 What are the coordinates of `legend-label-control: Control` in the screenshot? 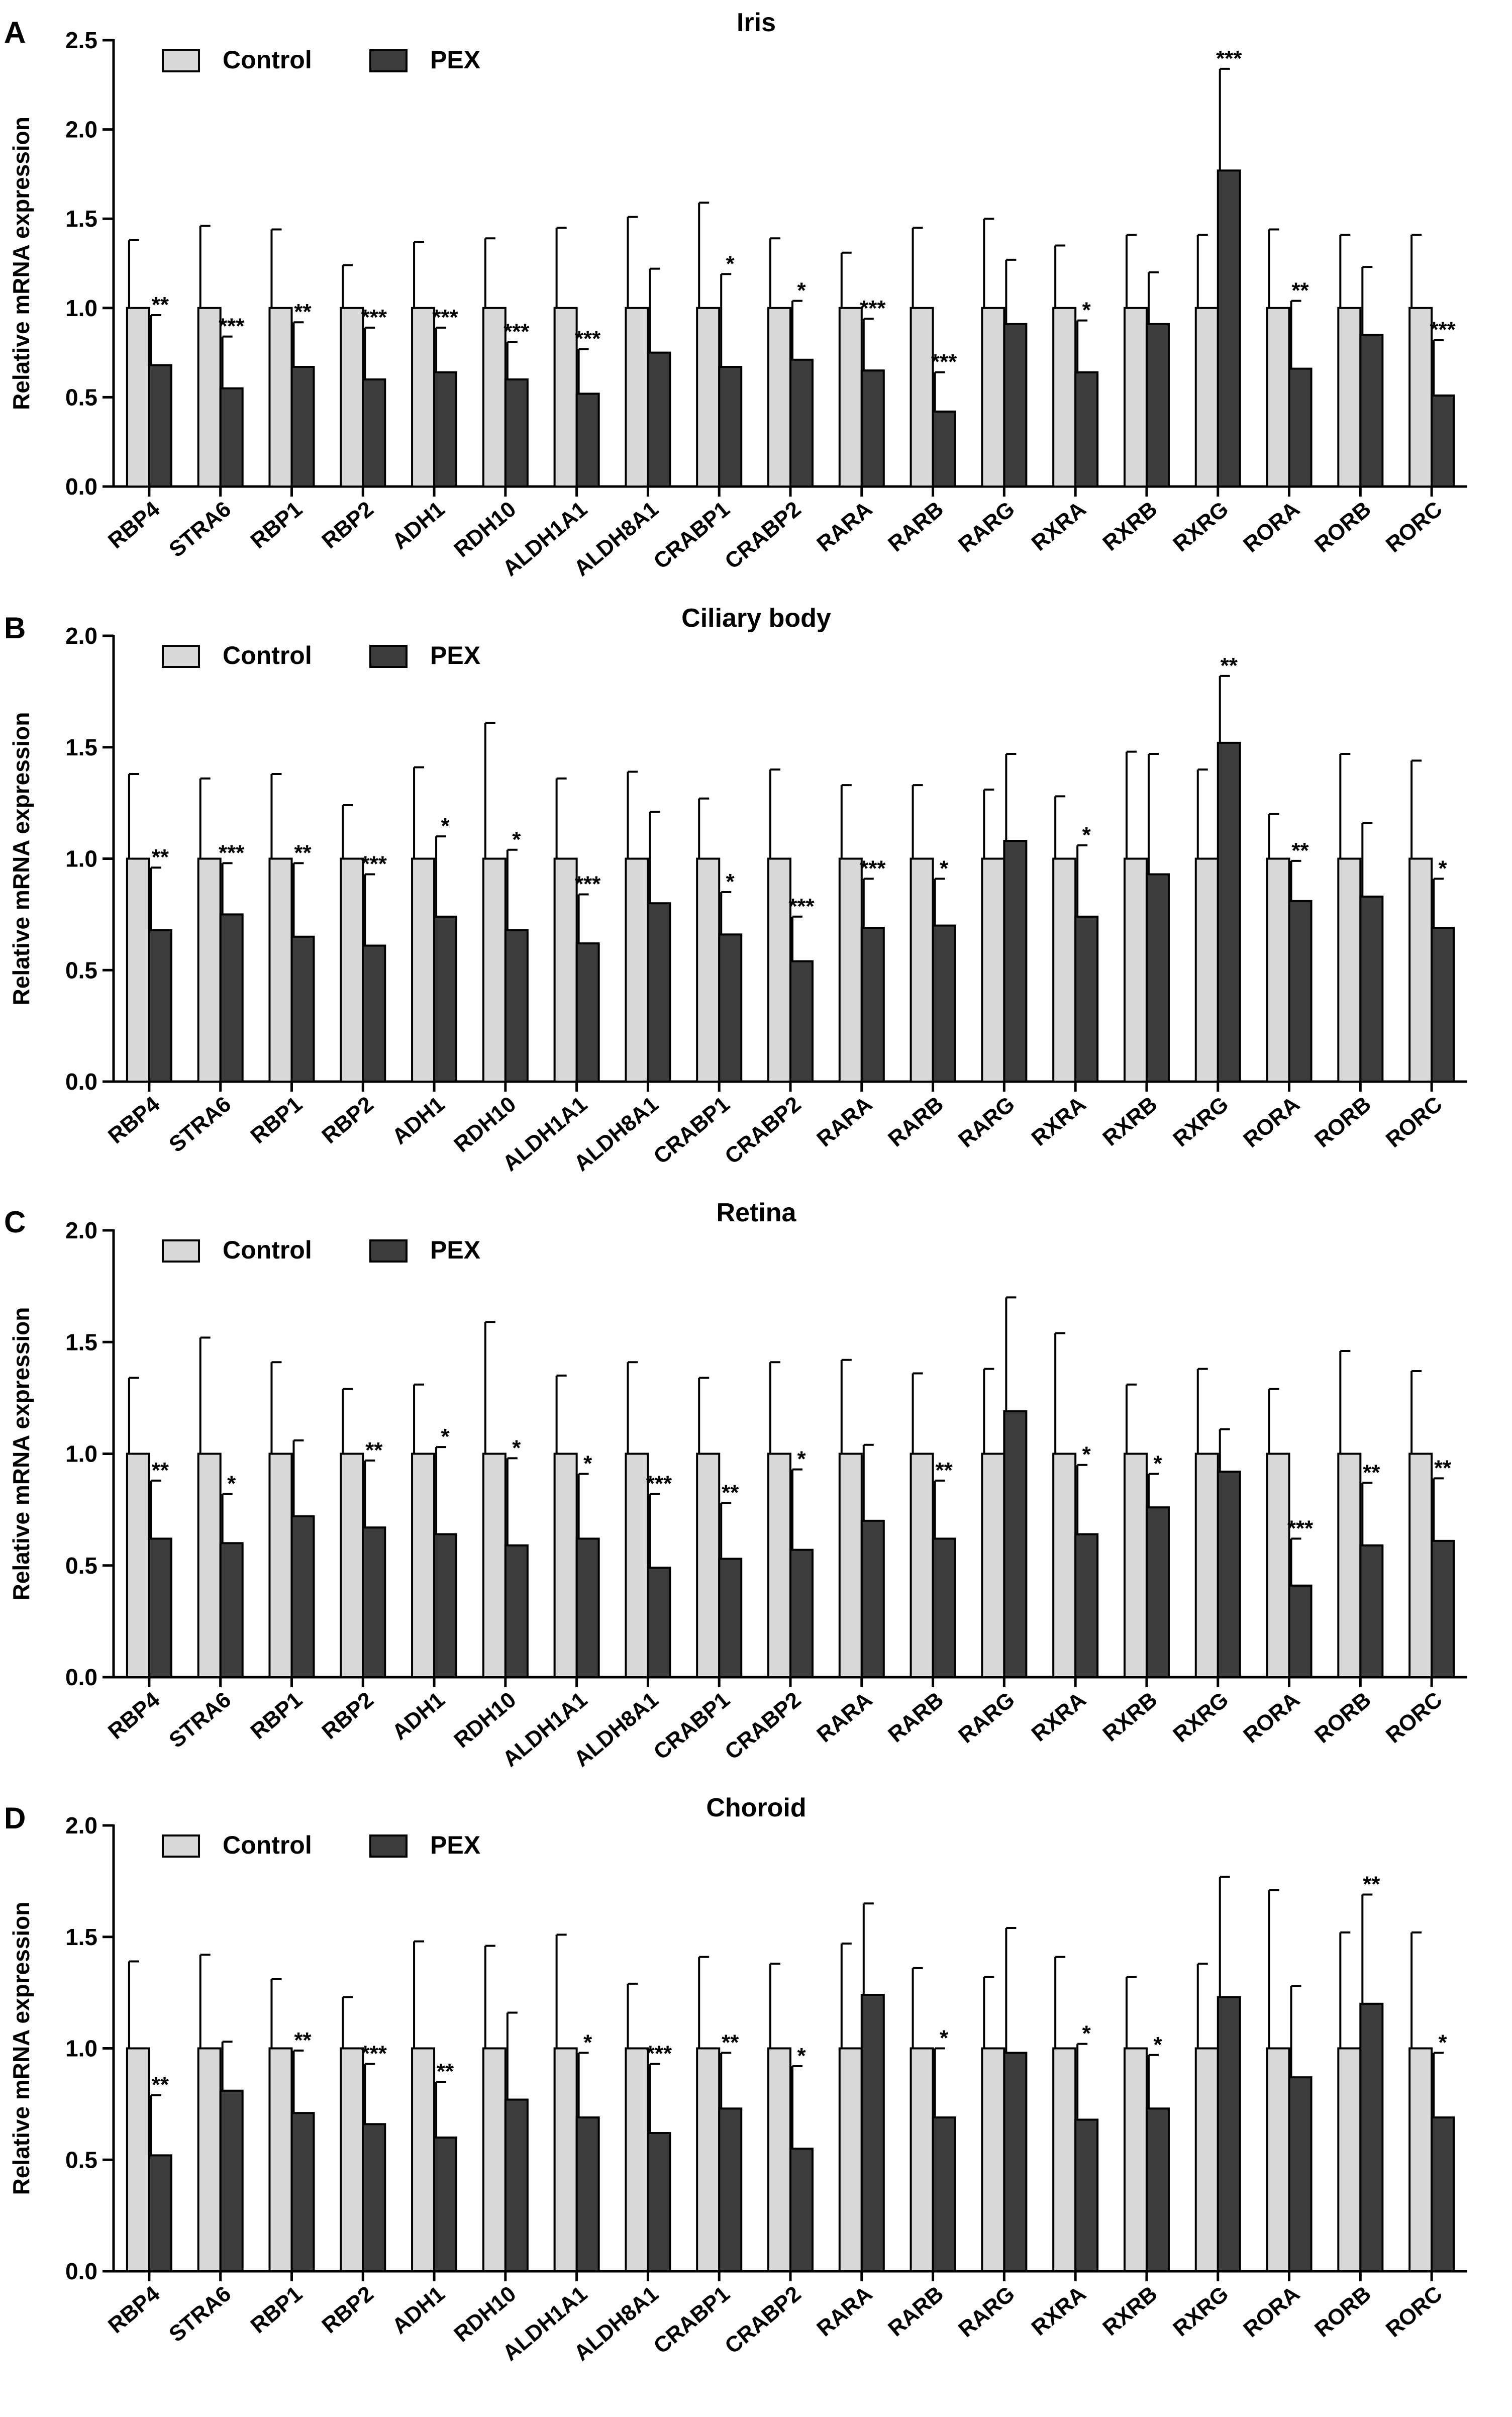 It's located at (267, 655).